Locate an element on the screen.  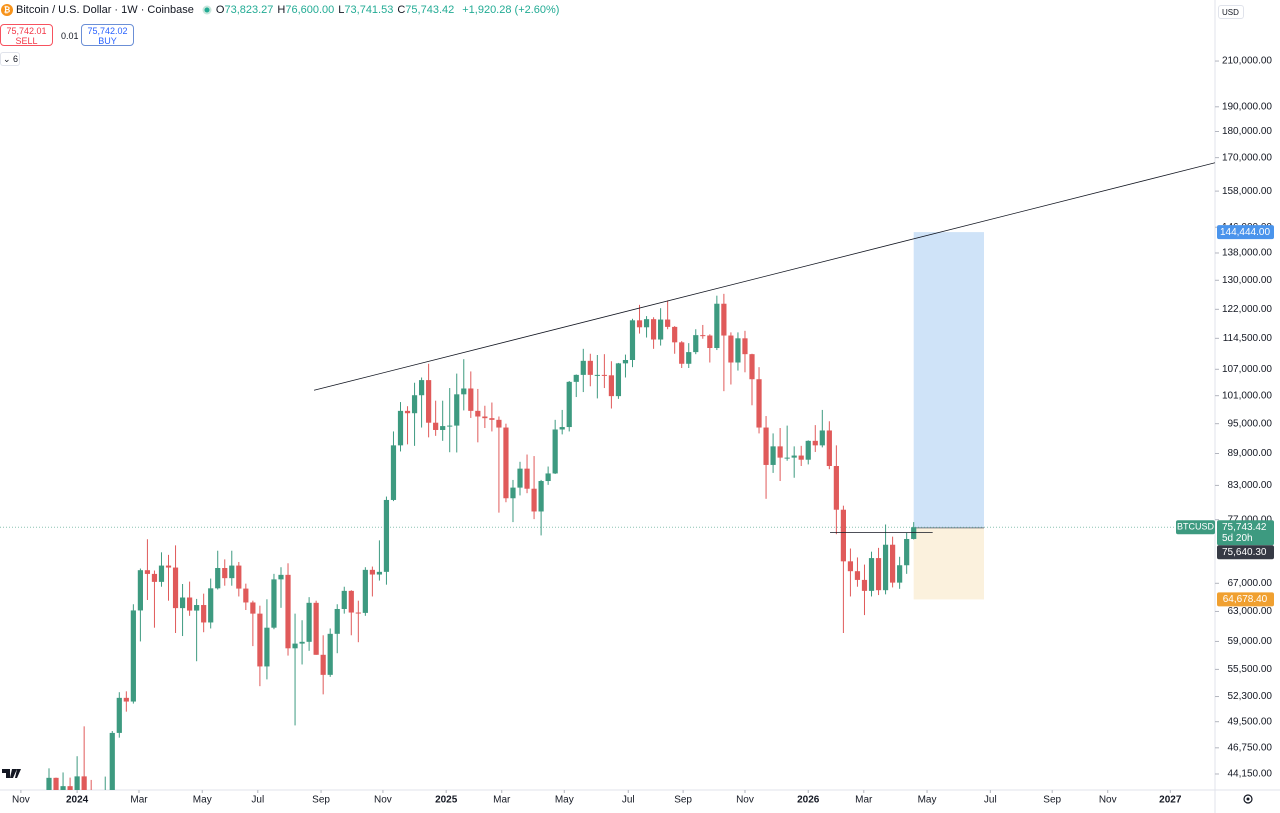
x-tick-label: 2027 is located at coordinates (1170, 800).